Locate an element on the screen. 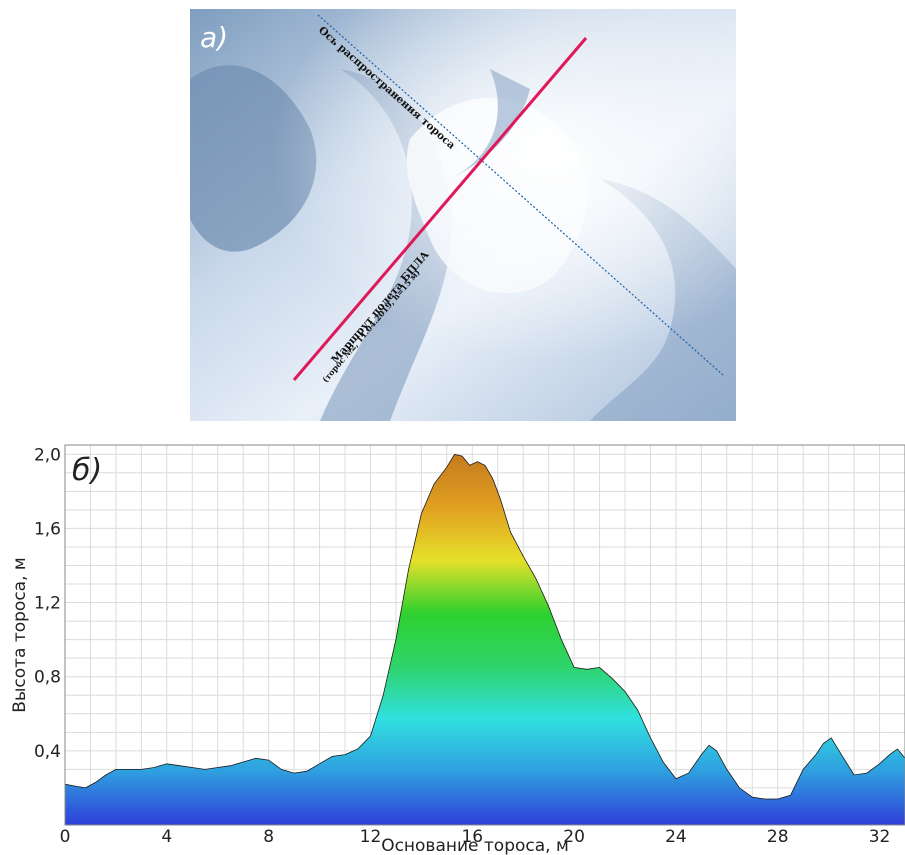 Image resolution: width=905 pixels, height=855 pixels. x-tick-label: 24 is located at coordinates (676, 837).